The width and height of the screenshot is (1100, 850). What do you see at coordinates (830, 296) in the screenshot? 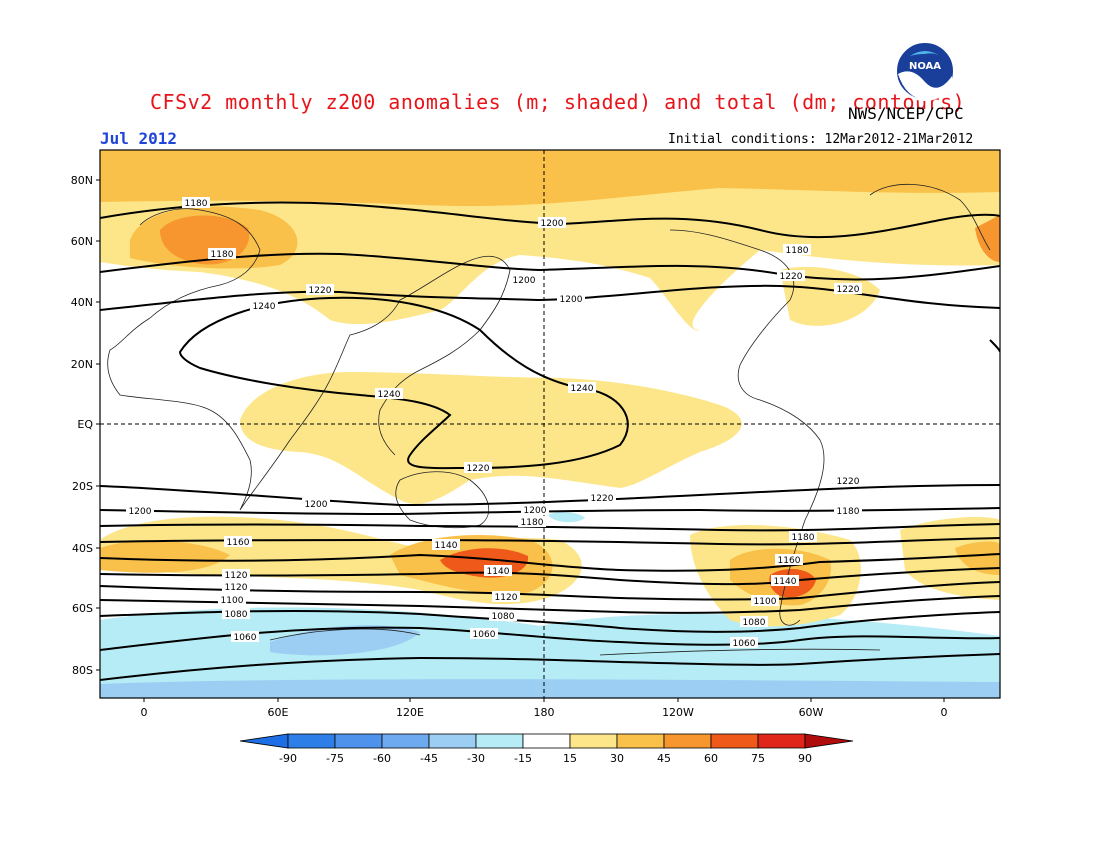
I see `anomaly-positive-na` at bounding box center [830, 296].